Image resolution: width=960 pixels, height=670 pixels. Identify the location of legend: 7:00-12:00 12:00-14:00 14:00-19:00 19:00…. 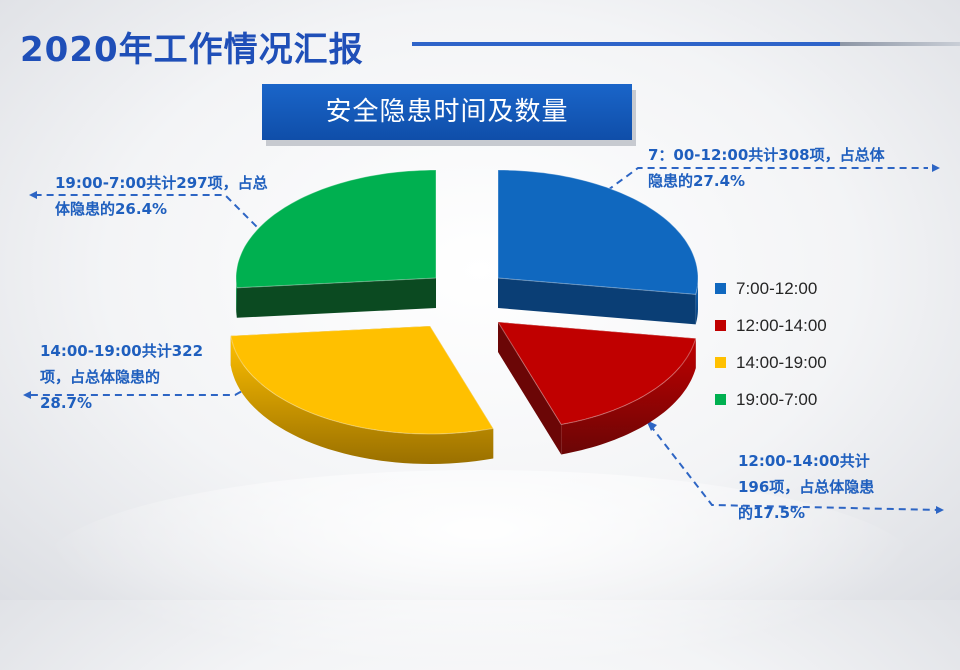
(771, 344).